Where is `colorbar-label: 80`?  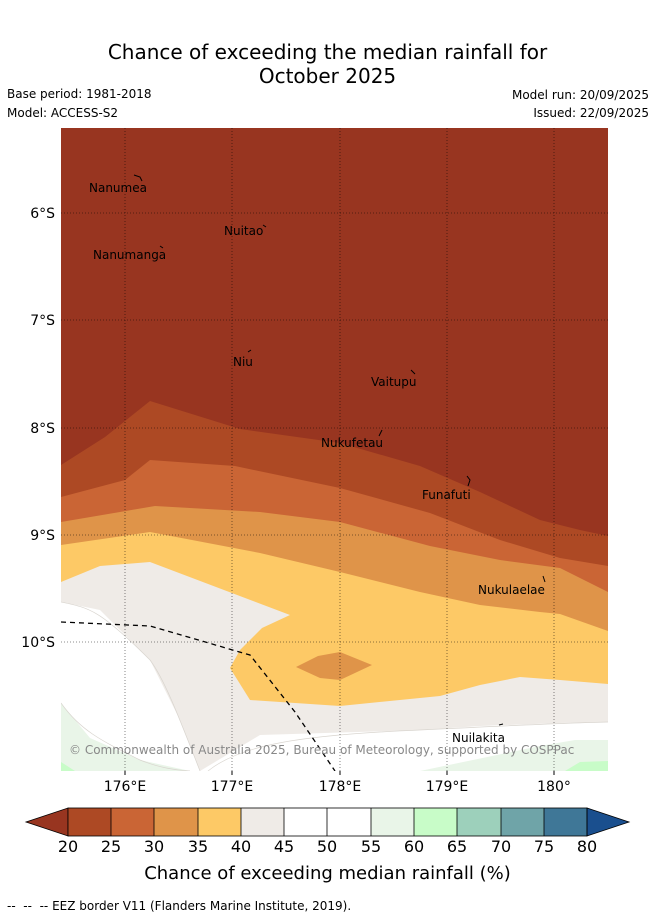
colorbar-label: 80 is located at coordinates (587, 846).